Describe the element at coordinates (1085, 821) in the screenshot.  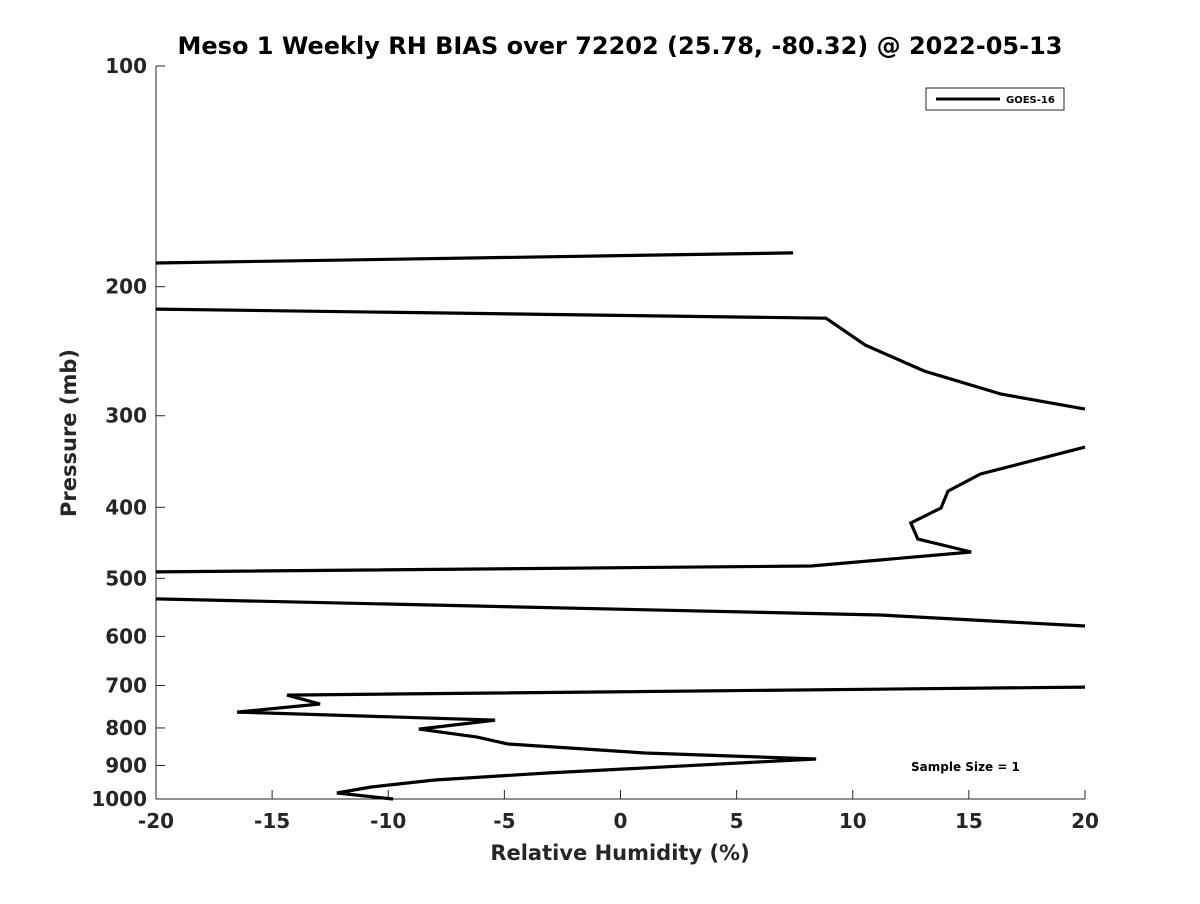
I see `x-tick-label: 20` at that location.